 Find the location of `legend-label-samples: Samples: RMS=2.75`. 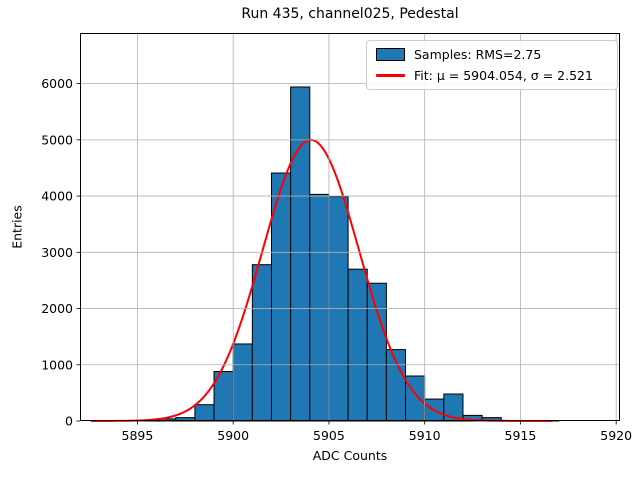

legend-label-samples: Samples: RMS=2.75 is located at coordinates (478, 54).